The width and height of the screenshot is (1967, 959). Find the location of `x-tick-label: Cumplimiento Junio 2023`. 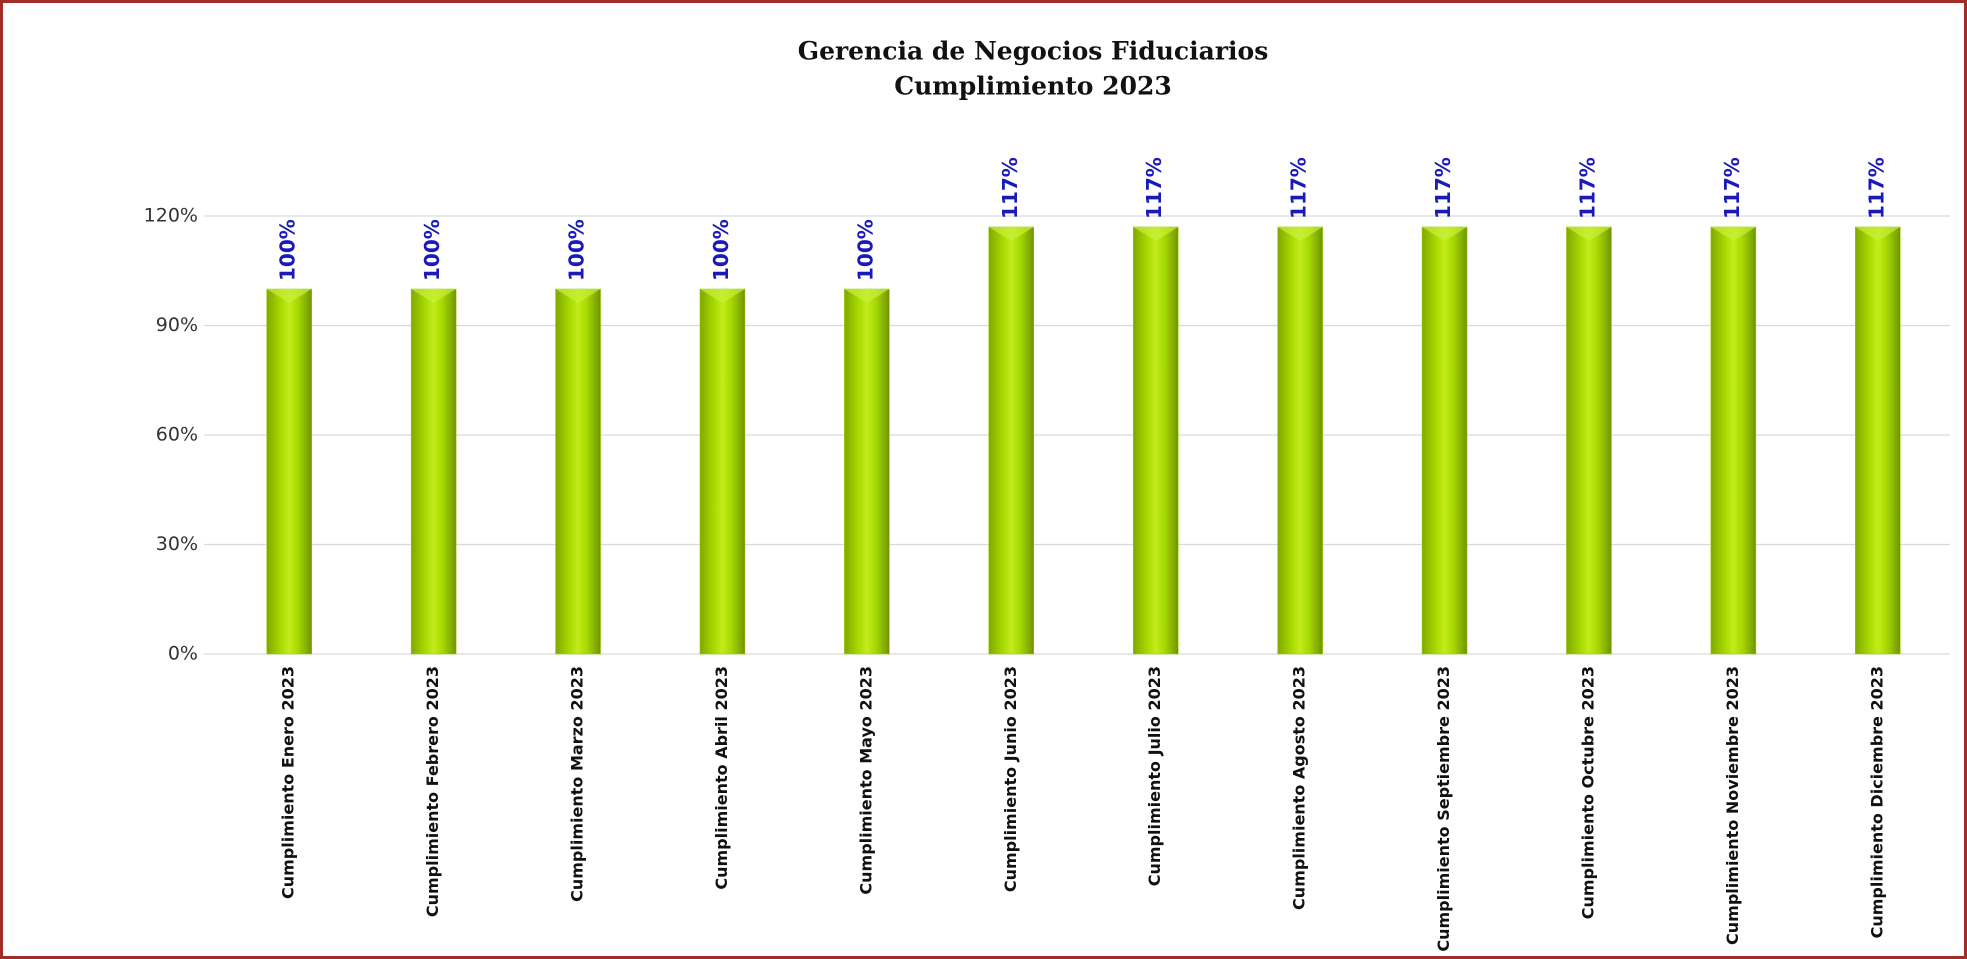

x-tick-label: Cumplimiento Junio 2023 is located at coordinates (1010, 779).